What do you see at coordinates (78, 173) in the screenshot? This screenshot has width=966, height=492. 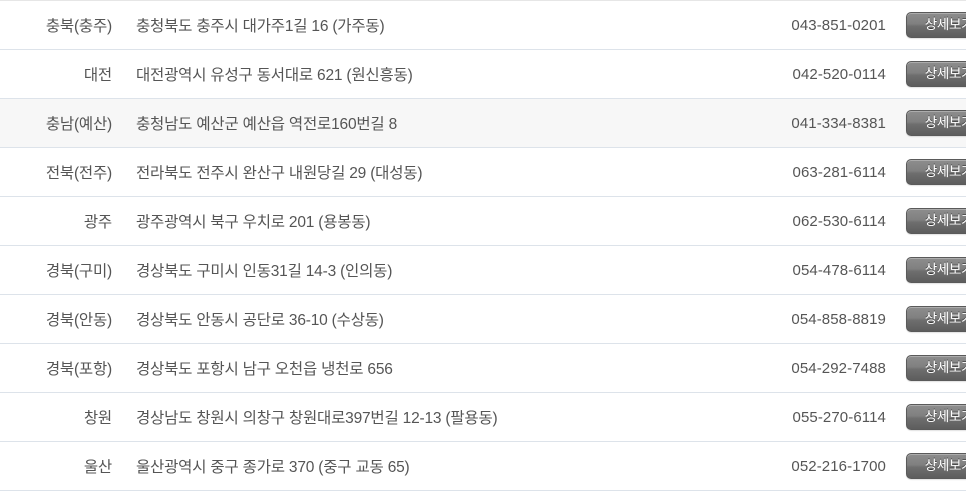 I see `region-cell: 전북(전주)` at bounding box center [78, 173].